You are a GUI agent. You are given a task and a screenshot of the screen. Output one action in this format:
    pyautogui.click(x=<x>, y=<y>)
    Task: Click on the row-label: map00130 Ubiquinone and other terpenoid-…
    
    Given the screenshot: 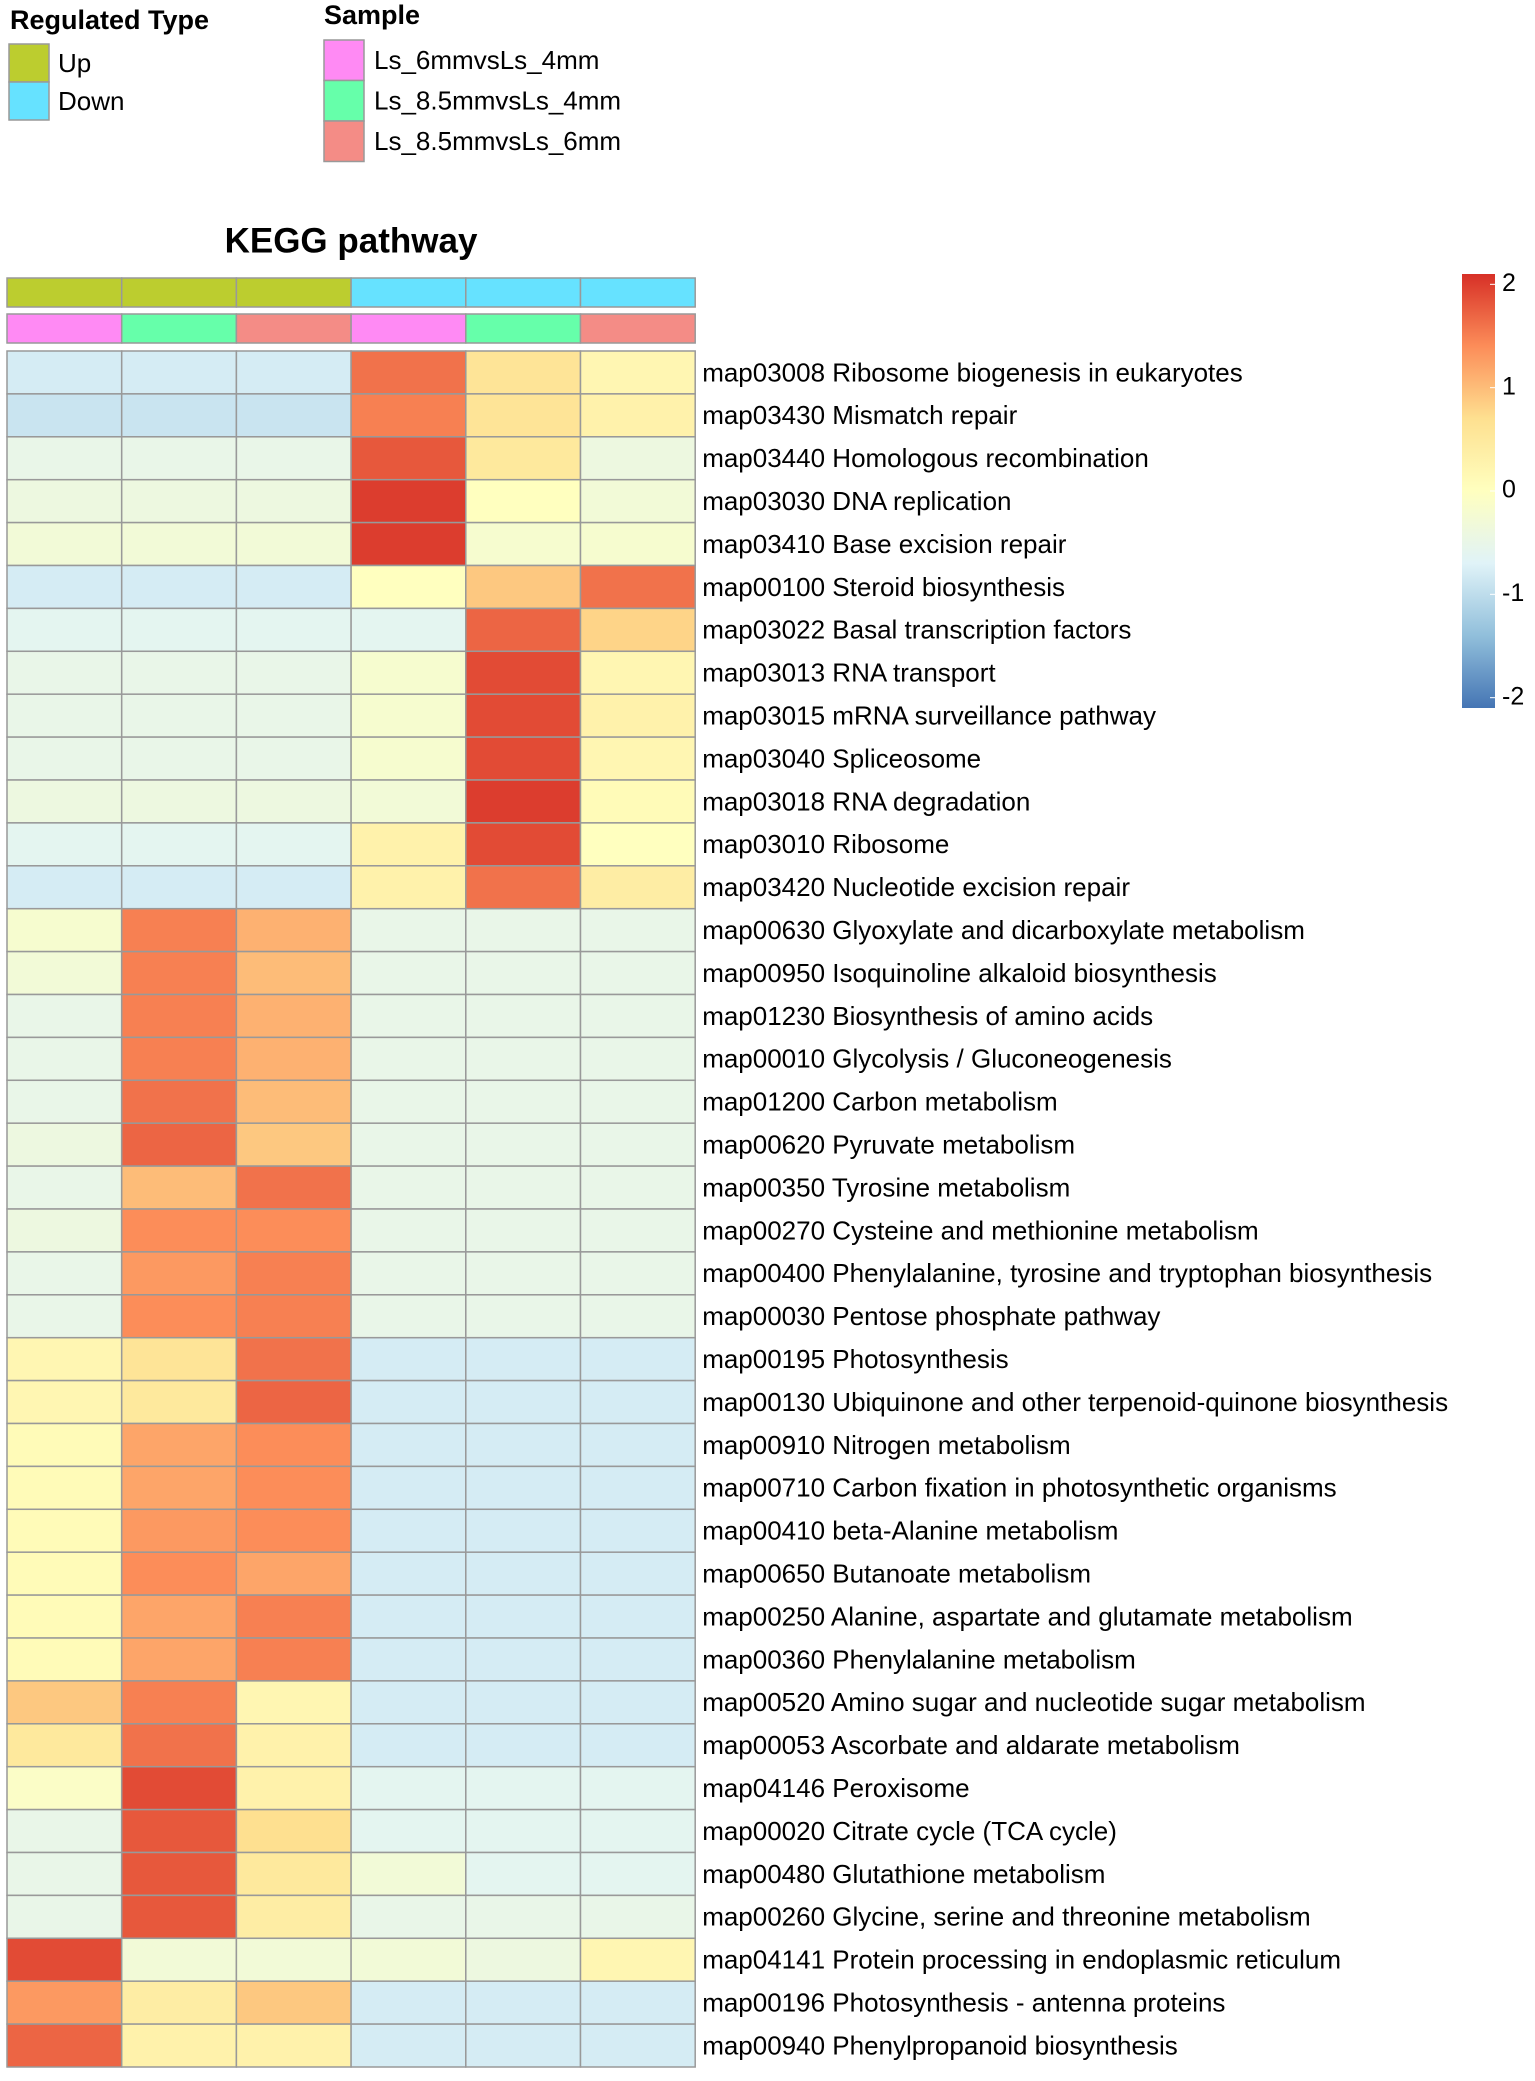 What is the action you would take?
    pyautogui.click(x=1075, y=1402)
    